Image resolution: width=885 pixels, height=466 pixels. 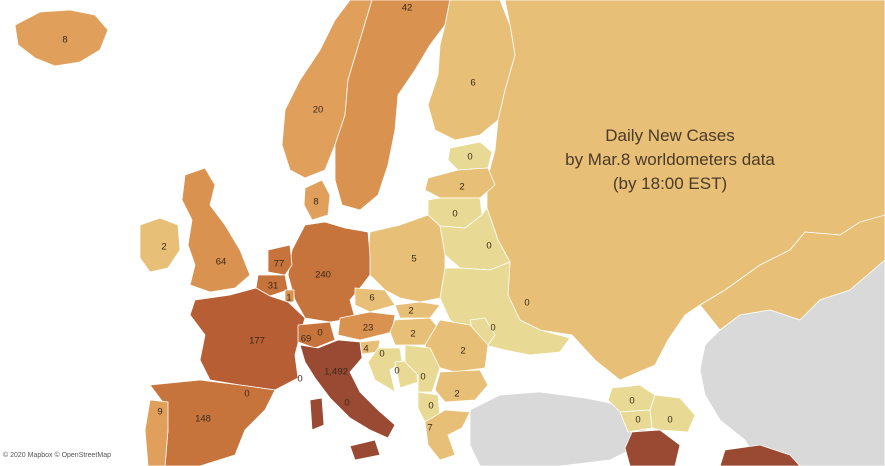 What do you see at coordinates (392, 105) in the screenshot?
I see `region-sweden` at bounding box center [392, 105].